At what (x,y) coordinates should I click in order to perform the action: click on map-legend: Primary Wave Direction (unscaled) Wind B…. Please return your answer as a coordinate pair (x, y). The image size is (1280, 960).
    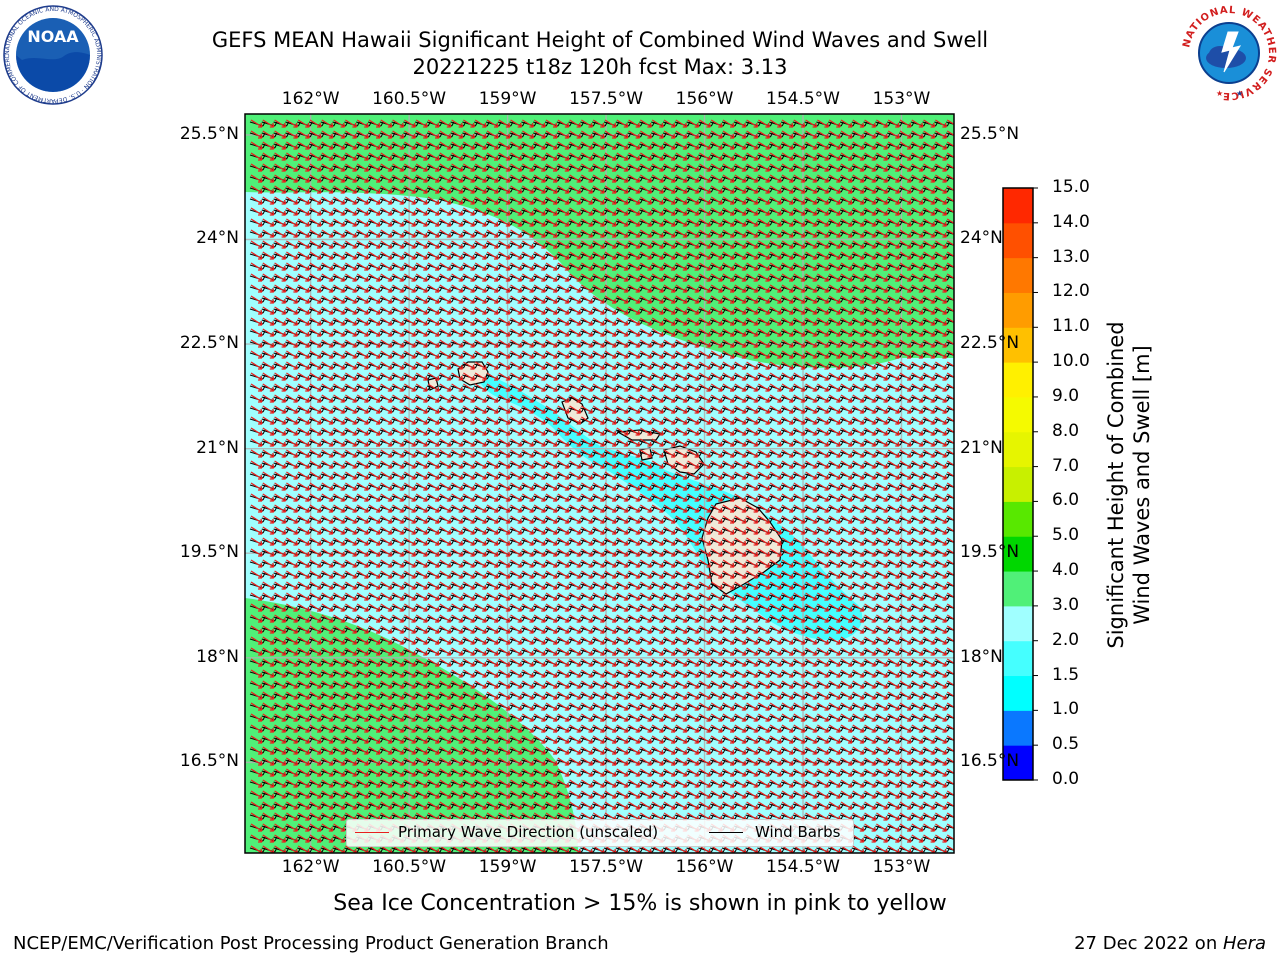
    Looking at the image, I should click on (600, 833).